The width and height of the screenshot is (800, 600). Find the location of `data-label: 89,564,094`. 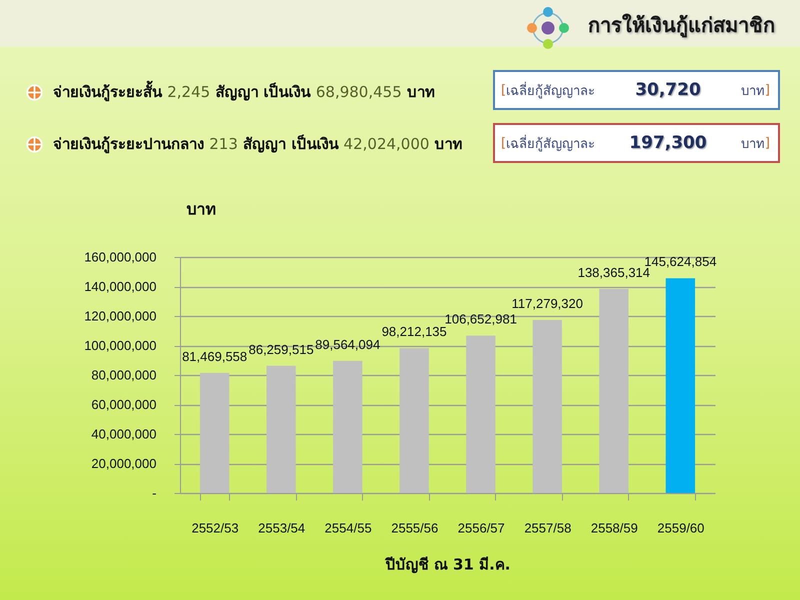

data-label: 89,564,094 is located at coordinates (347, 344).